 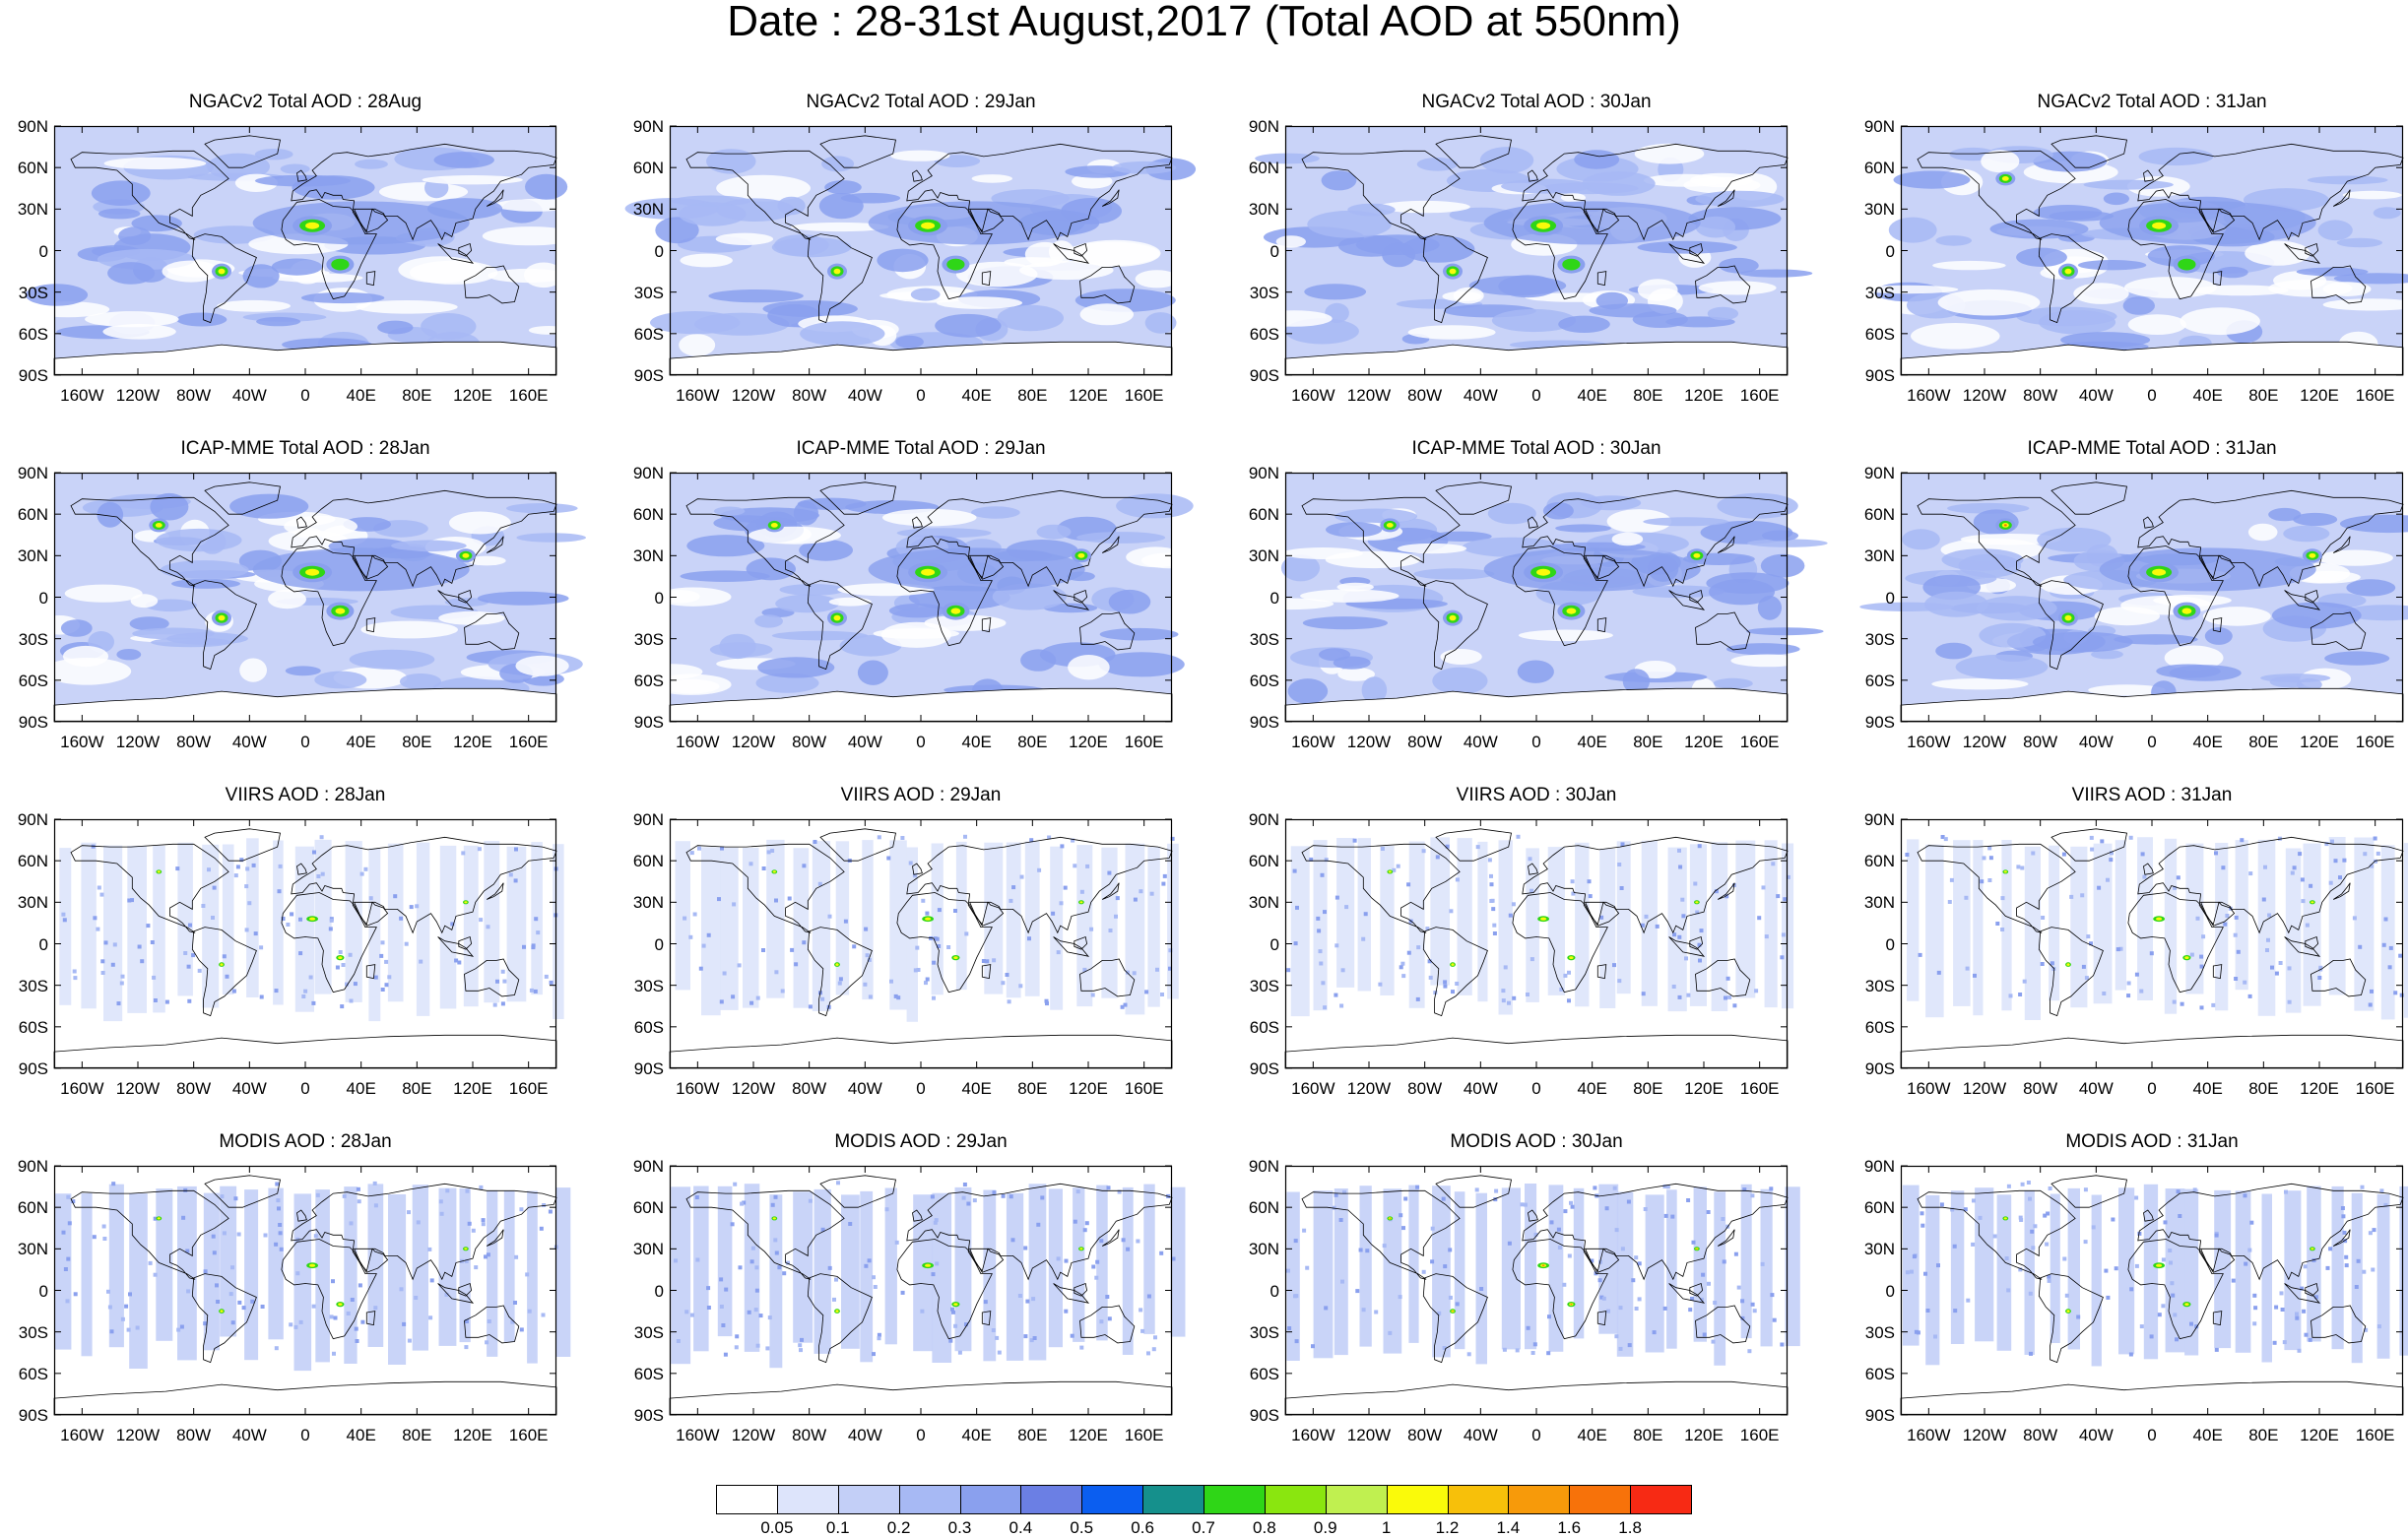 I want to click on panel-title: MODIS AOD : 30Jan, so click(x=1536, y=1141).